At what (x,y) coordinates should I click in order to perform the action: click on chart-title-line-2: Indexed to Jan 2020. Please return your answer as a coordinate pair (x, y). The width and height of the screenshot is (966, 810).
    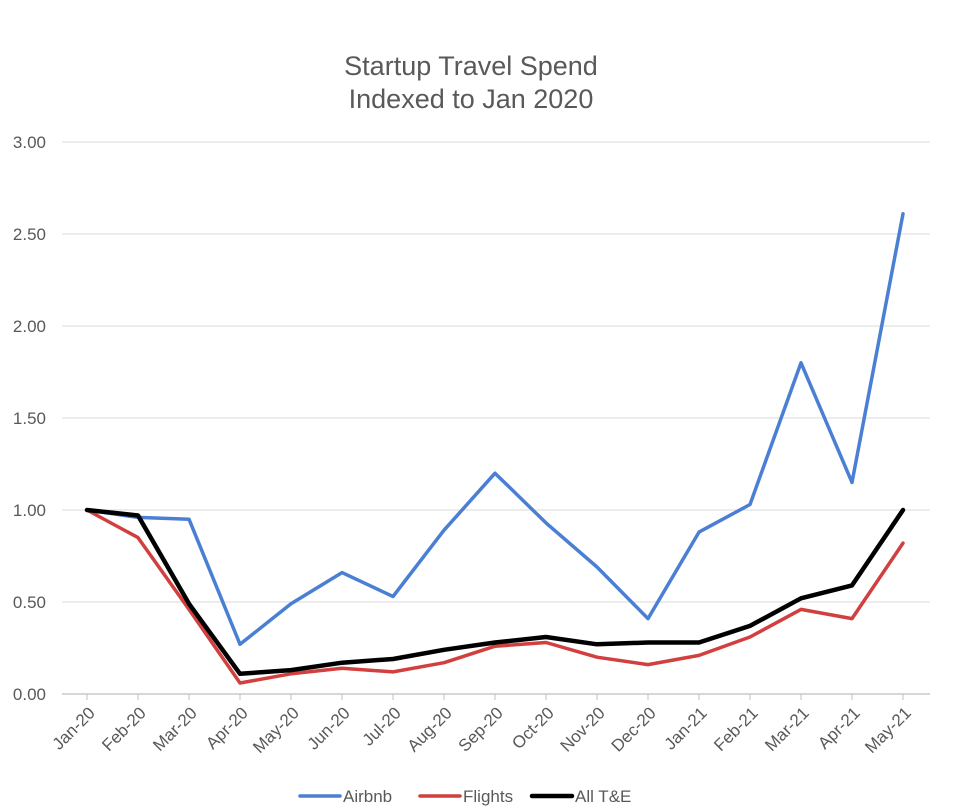
    Looking at the image, I should click on (471, 99).